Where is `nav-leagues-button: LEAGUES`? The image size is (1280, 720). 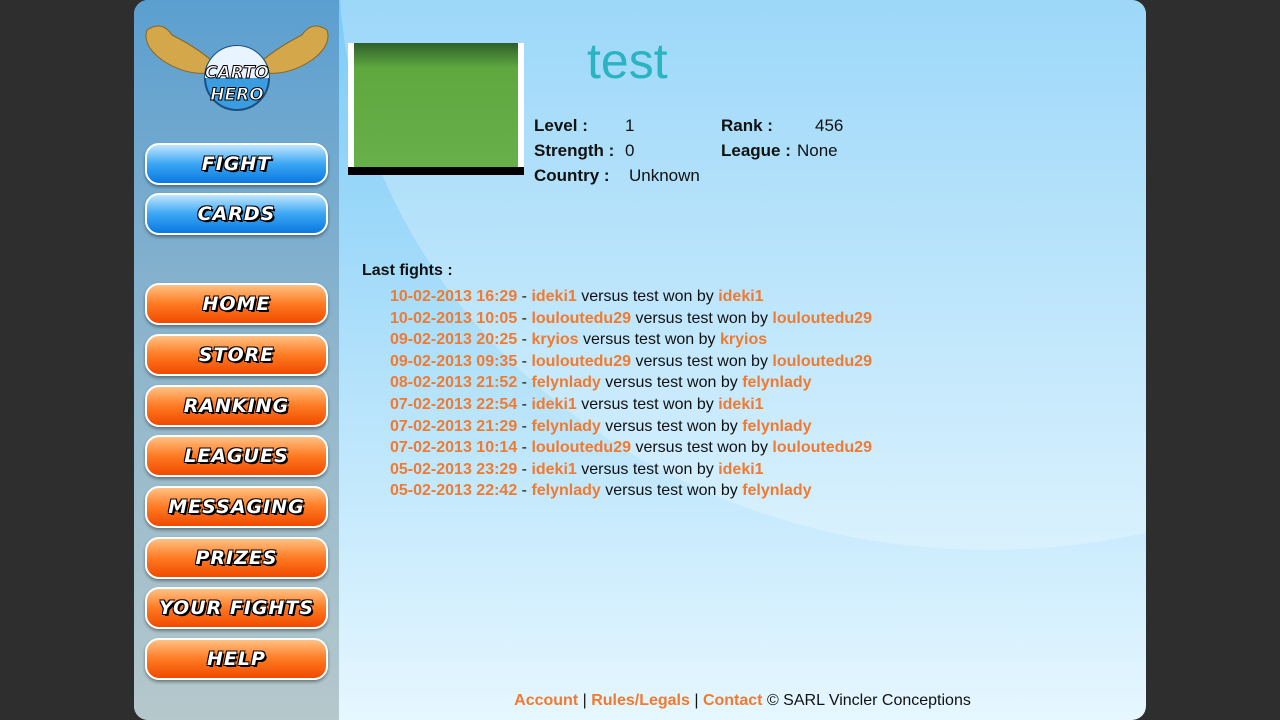
nav-leagues-button: LEAGUES is located at coordinates (236, 456).